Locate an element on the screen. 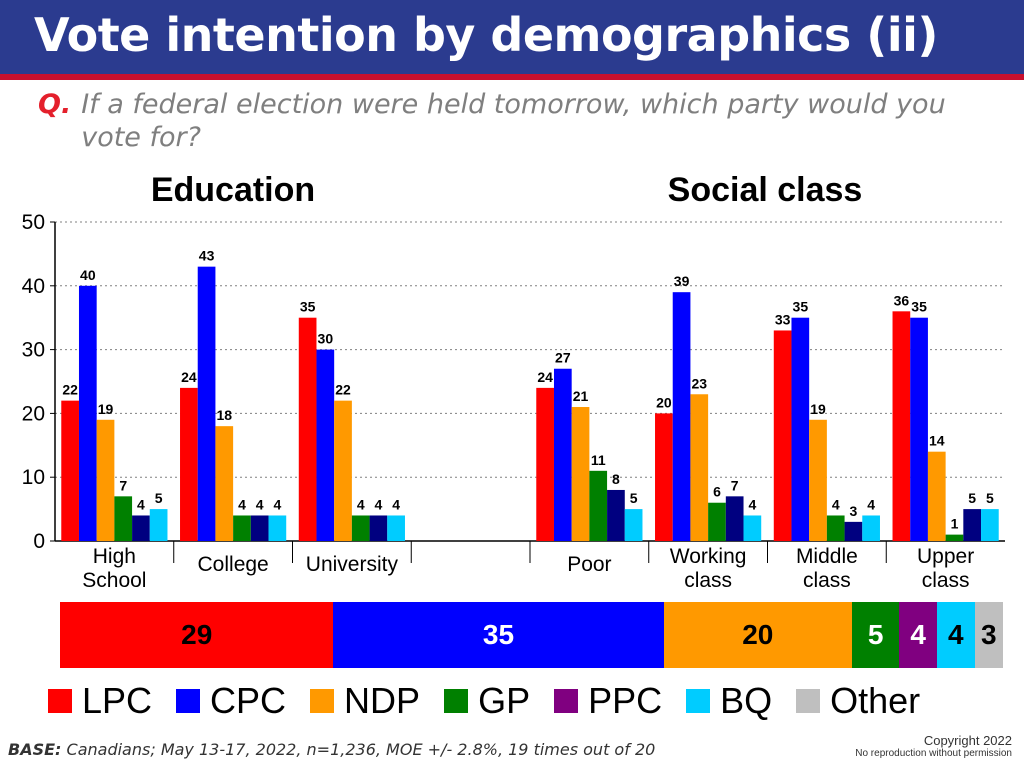  x-tick-label: School is located at coordinates (114, 580).